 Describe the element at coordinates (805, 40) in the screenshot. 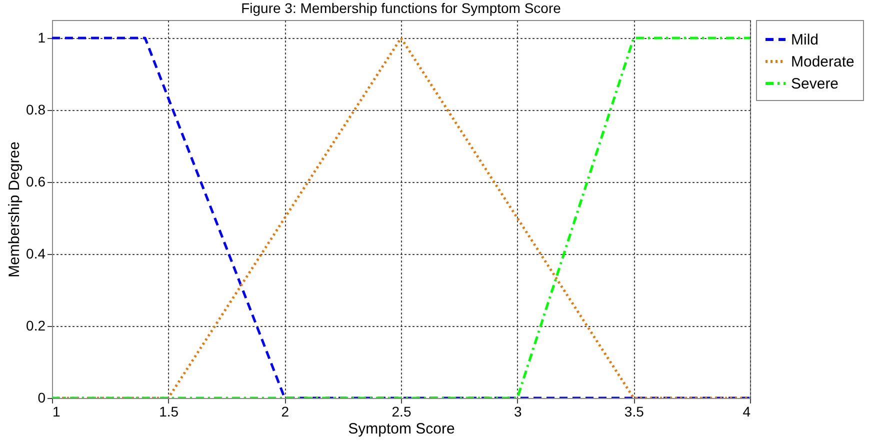

I see `legend-label: Mild` at that location.